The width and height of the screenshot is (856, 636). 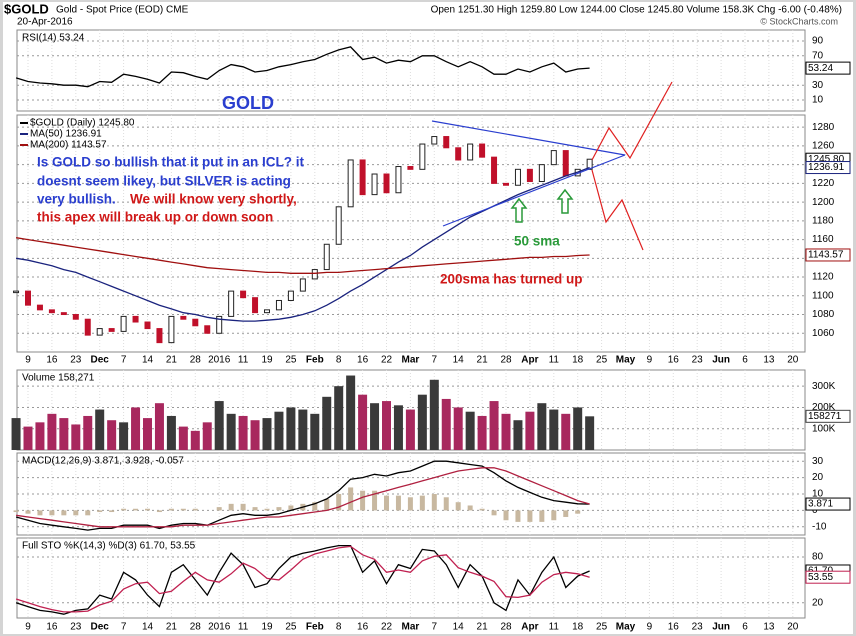 I want to click on legend: MA(50) 1236.91, so click(x=66, y=134).